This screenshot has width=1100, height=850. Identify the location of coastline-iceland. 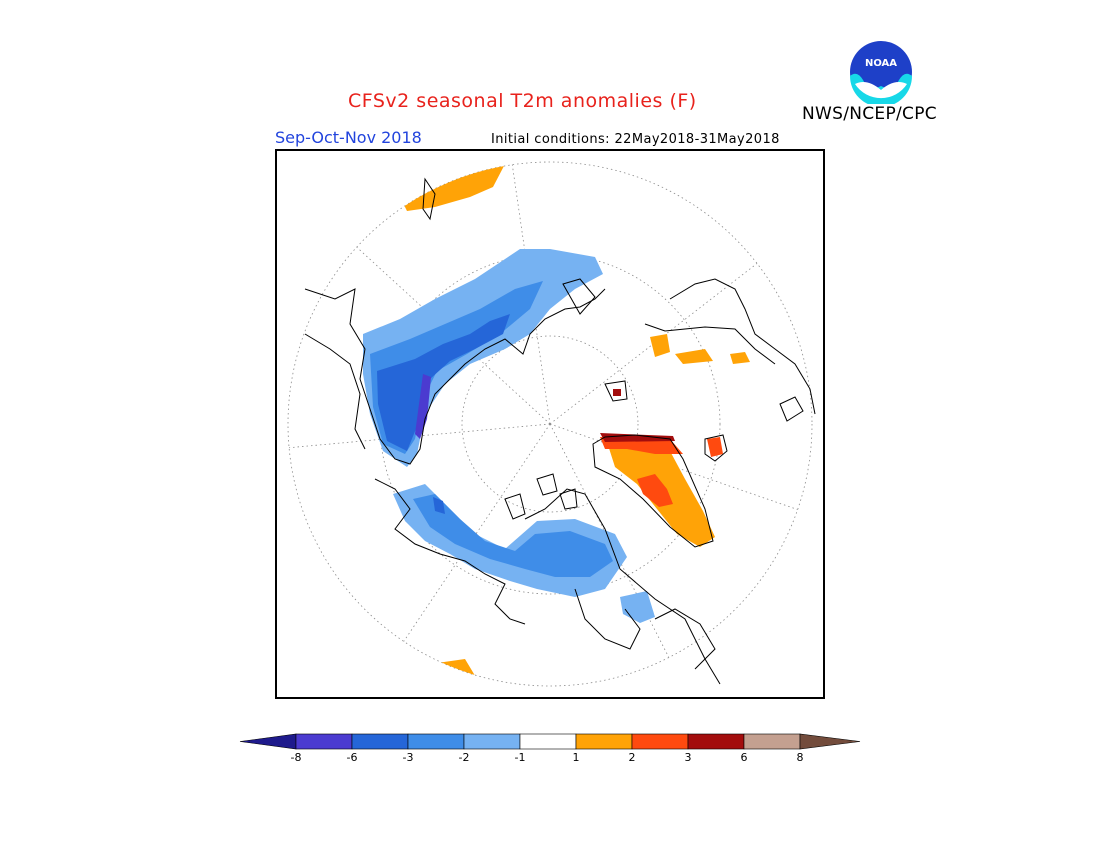
(716, 448).